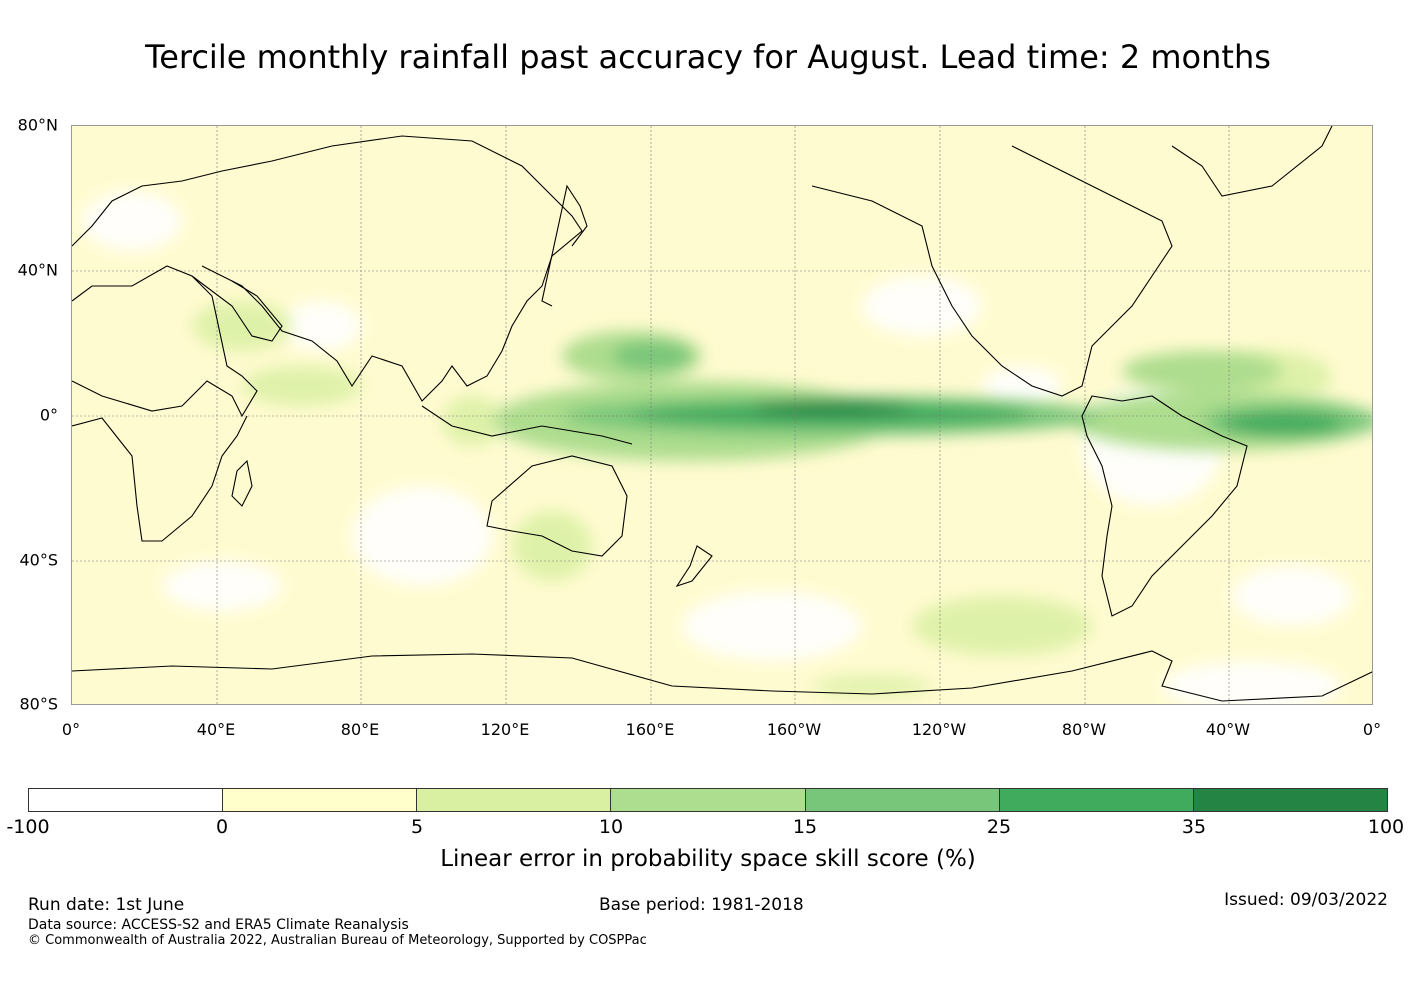  I want to click on lon-label-80w: 80°W, so click(1084, 729).